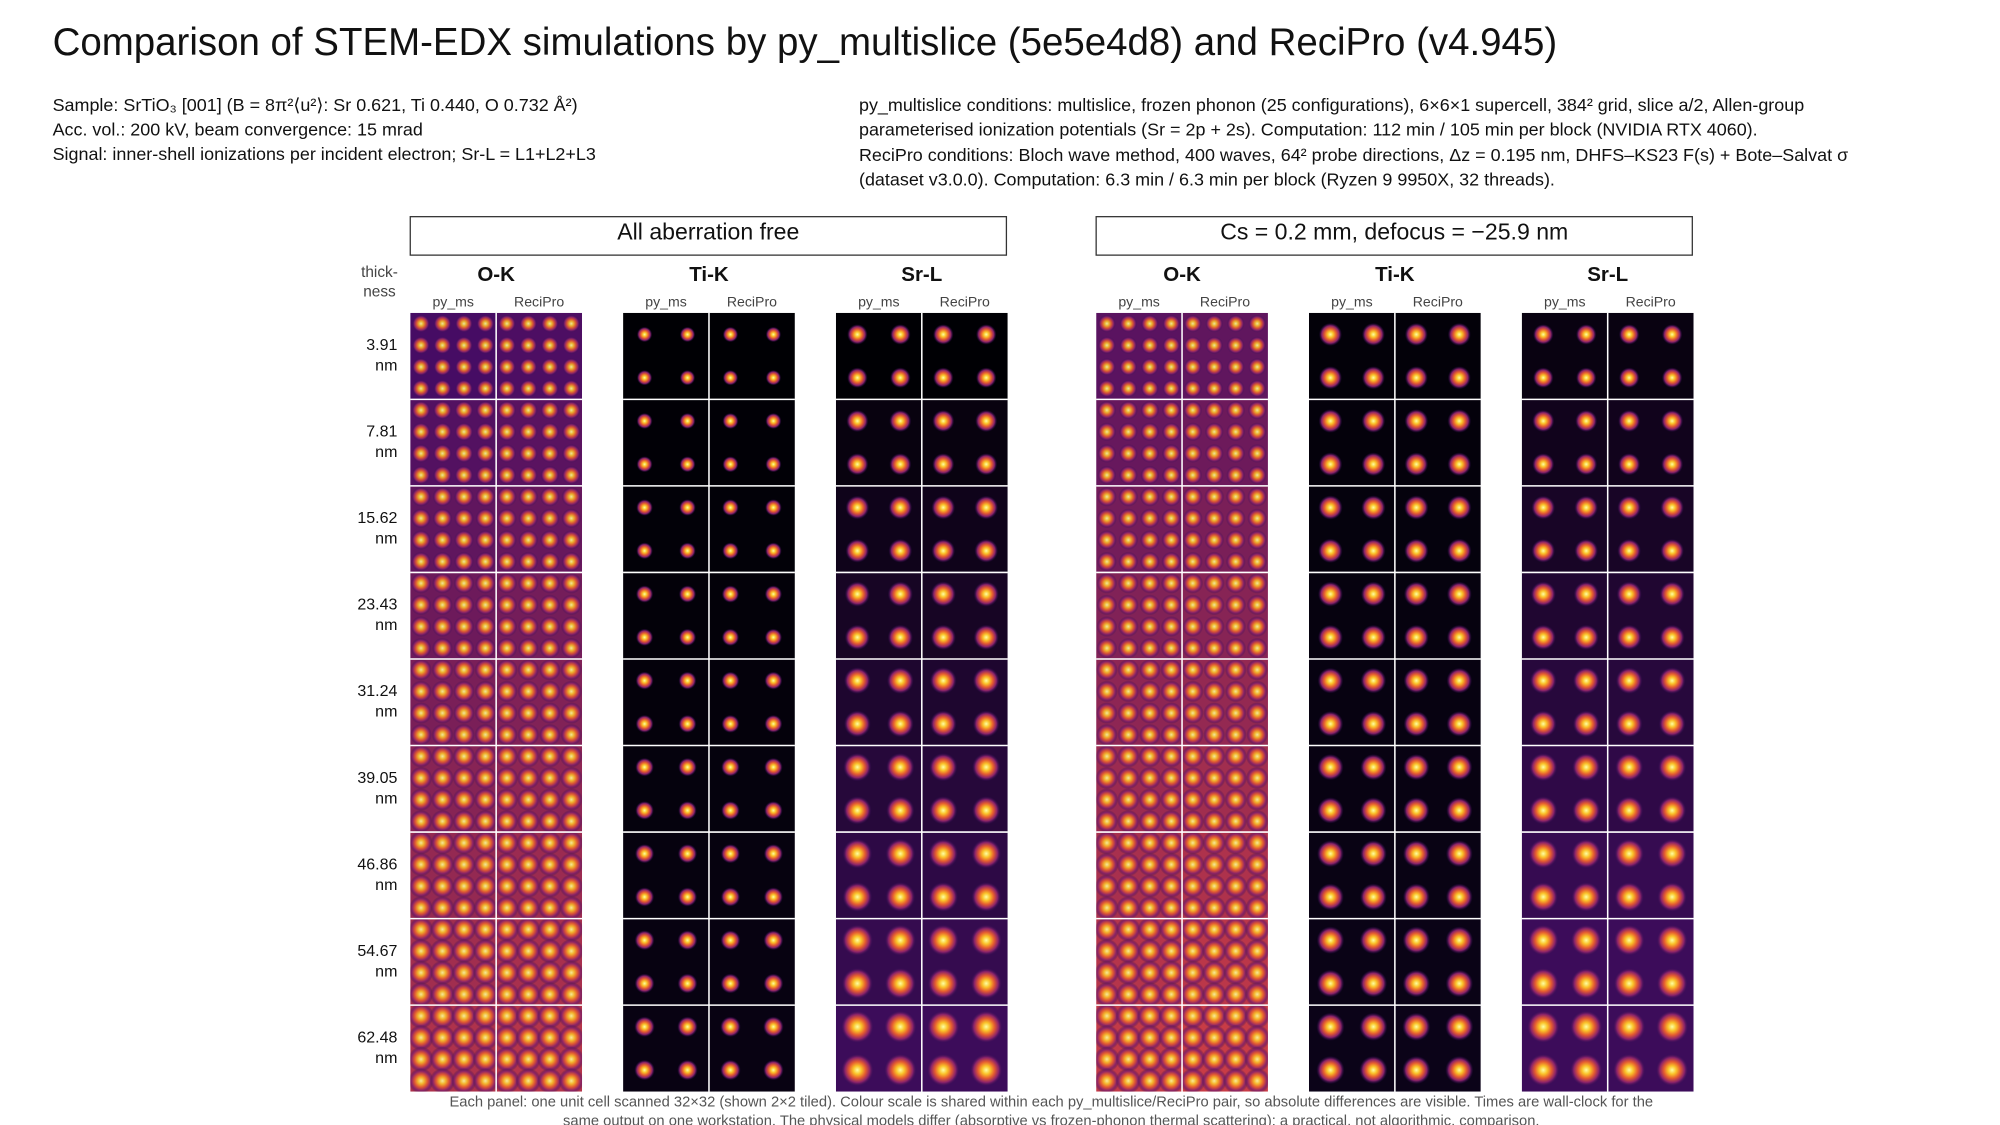  What do you see at coordinates (386, 712) in the screenshot?
I see `thickness-unit: nm` at bounding box center [386, 712].